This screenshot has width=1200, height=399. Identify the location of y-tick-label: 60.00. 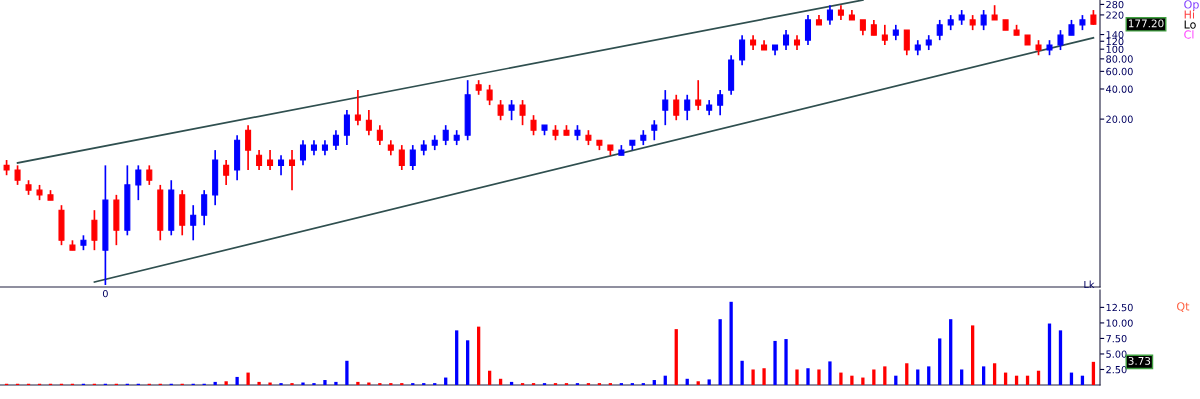
(1119, 71).